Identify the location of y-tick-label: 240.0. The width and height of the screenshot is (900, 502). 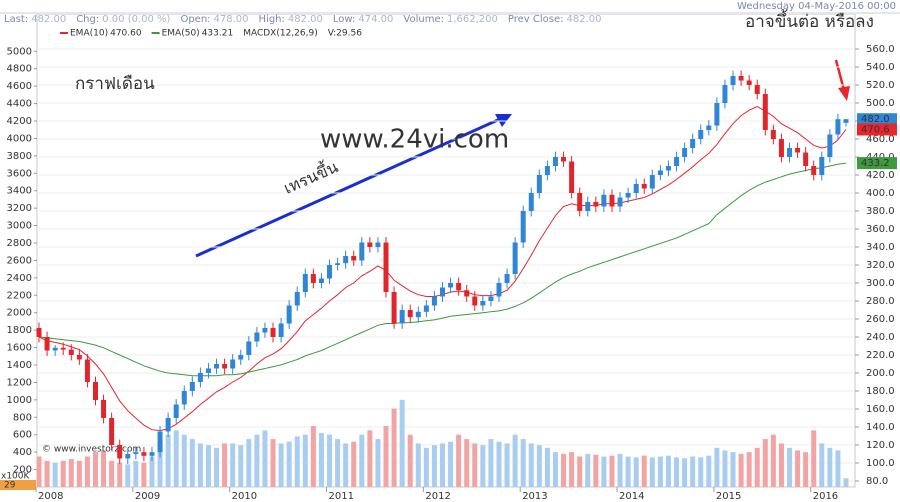
(880, 337).